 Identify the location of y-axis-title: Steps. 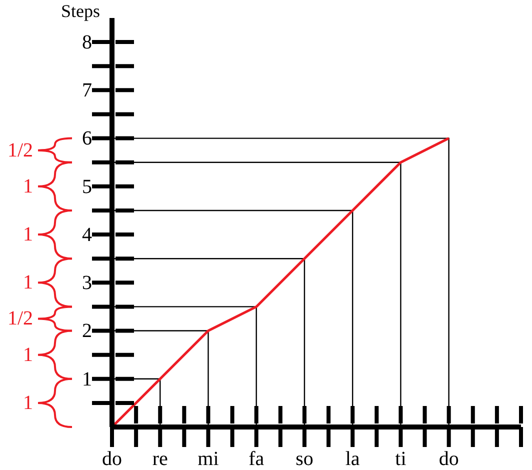
(80, 11).